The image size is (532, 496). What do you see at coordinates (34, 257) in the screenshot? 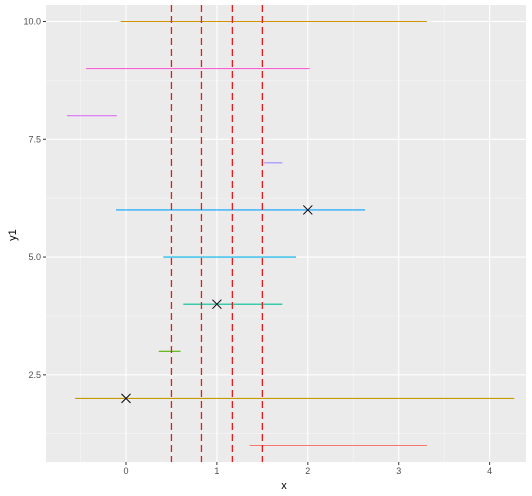
I see `y-tick-label: 5.0` at bounding box center [34, 257].